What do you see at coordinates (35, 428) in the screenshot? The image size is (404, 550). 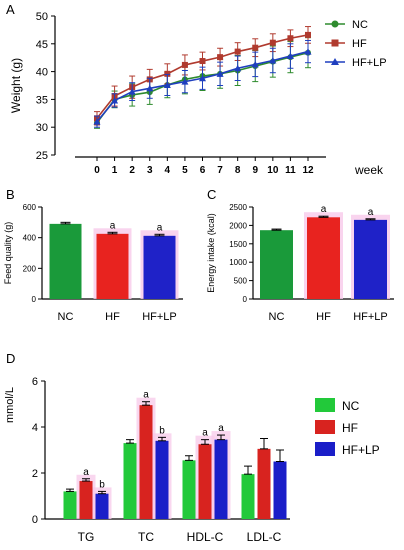 I see `ytick-label-d-4: 4` at bounding box center [35, 428].